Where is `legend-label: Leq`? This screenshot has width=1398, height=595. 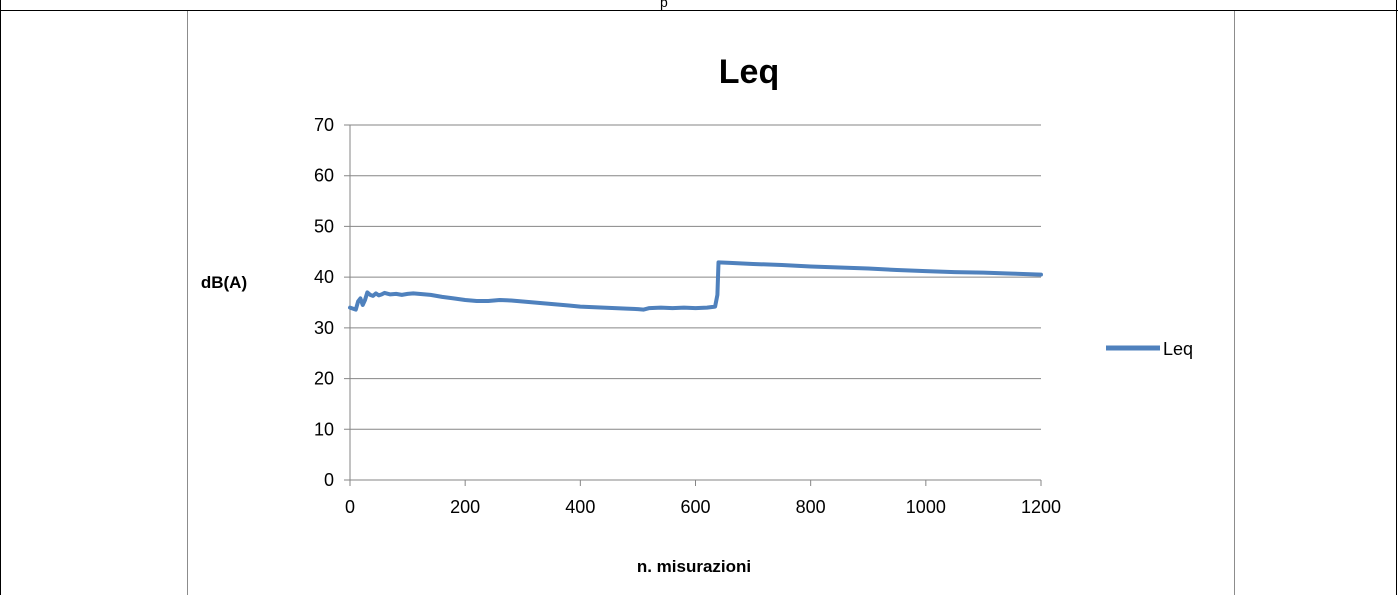
legend-label: Leq is located at coordinates (1178, 349).